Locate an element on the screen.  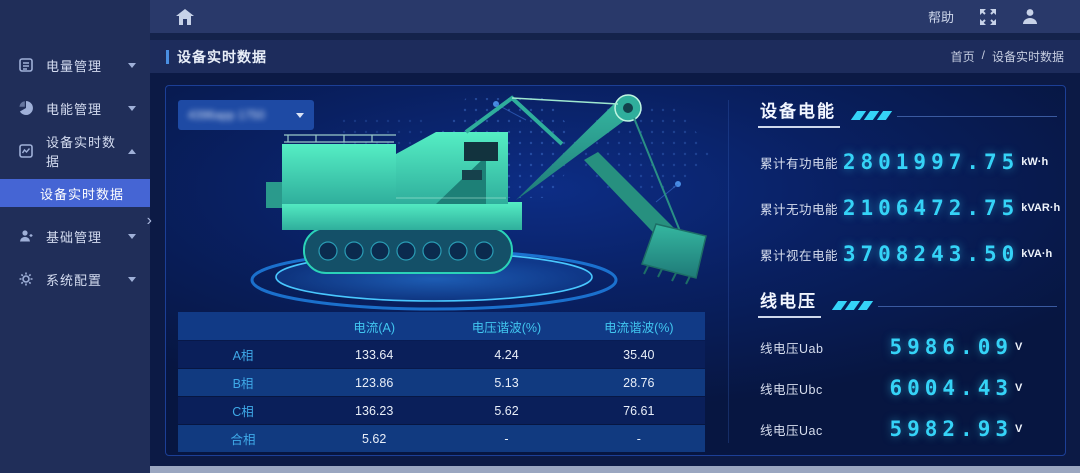
metric-row: 线电压Uac 5982.93 V is located at coordinates (910, 429).